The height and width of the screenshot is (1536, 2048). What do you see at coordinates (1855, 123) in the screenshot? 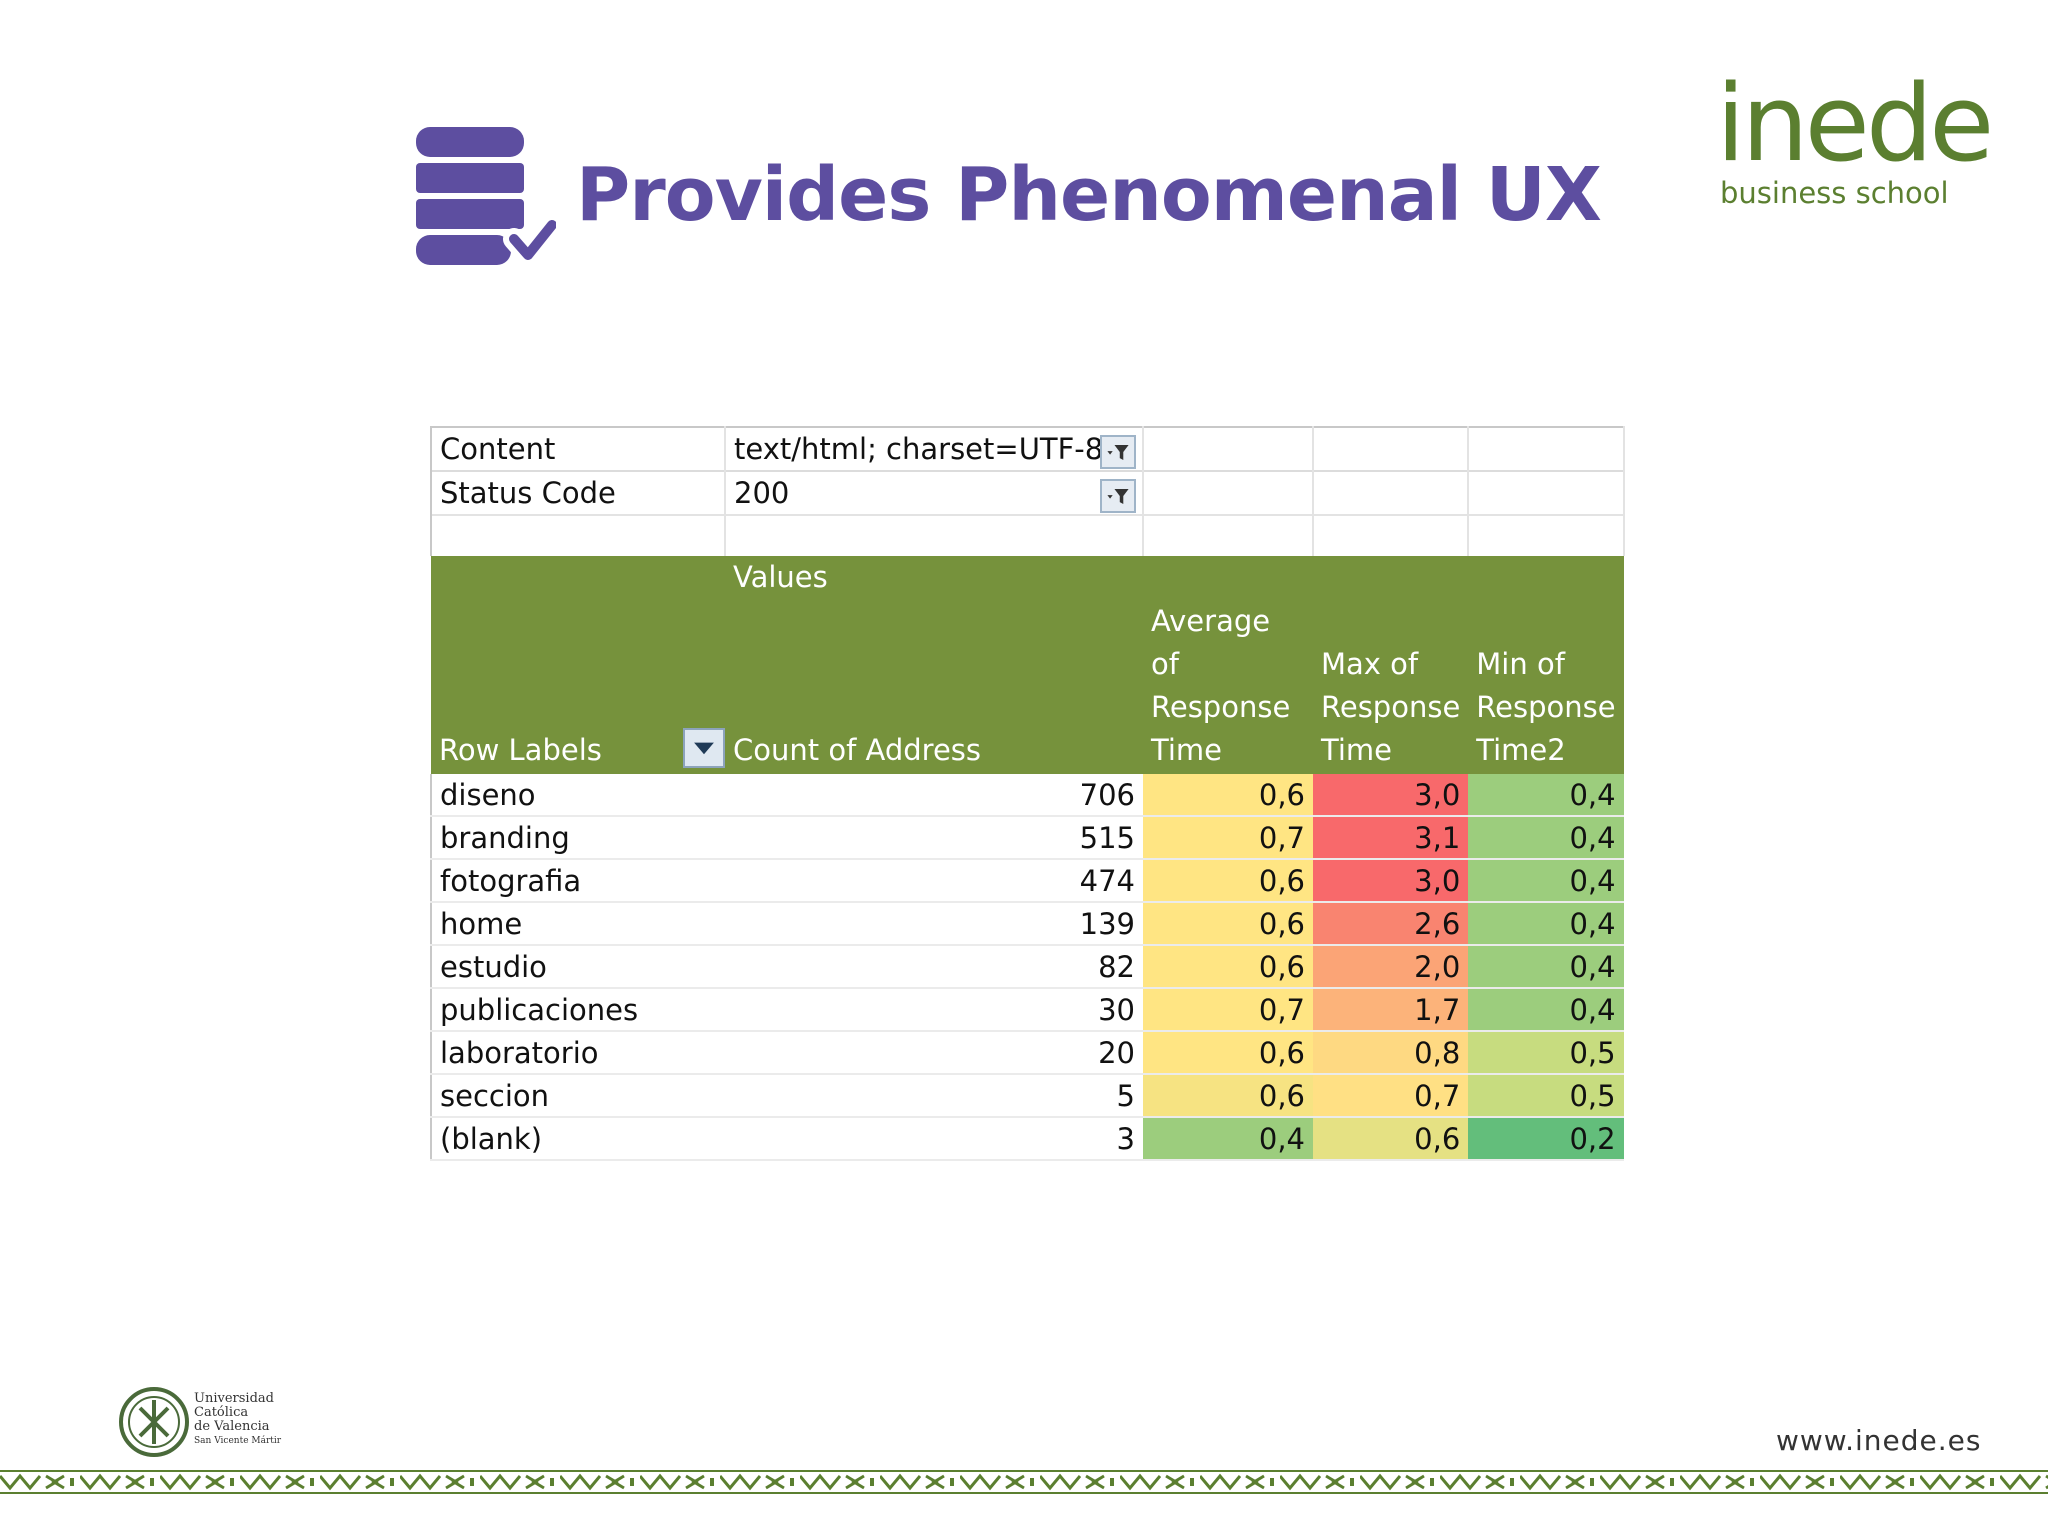
I see `logo-word: inede` at bounding box center [1855, 123].